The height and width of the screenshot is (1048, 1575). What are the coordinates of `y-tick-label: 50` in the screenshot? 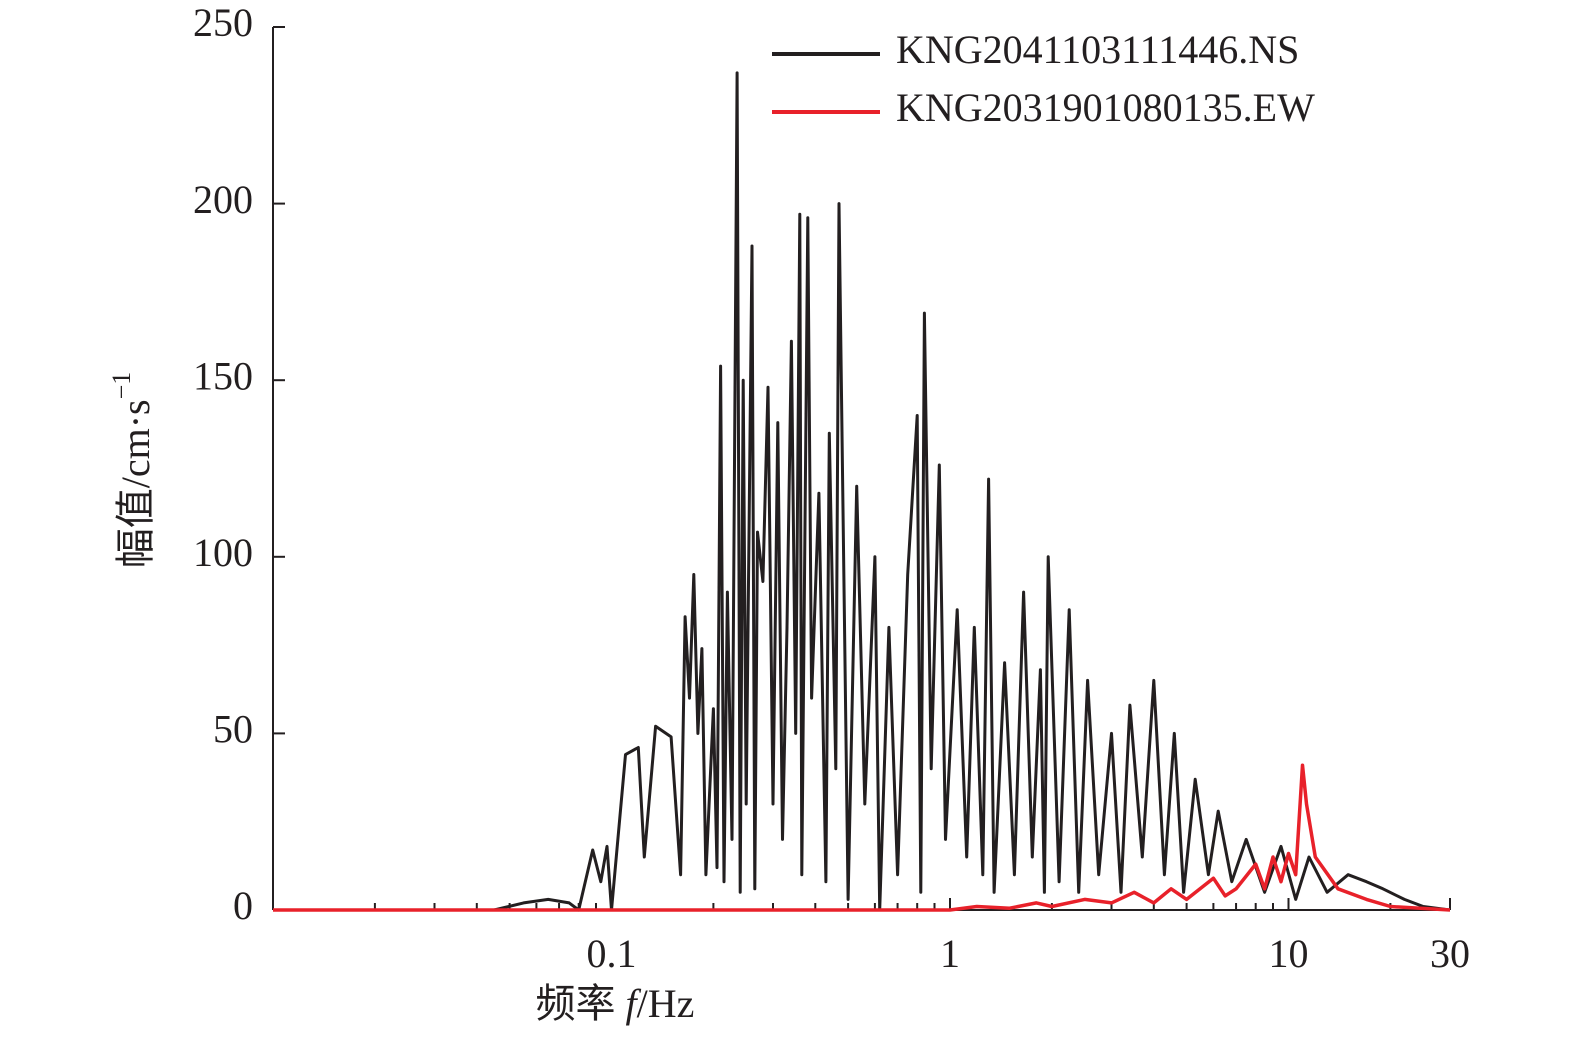 It's located at (233, 729).